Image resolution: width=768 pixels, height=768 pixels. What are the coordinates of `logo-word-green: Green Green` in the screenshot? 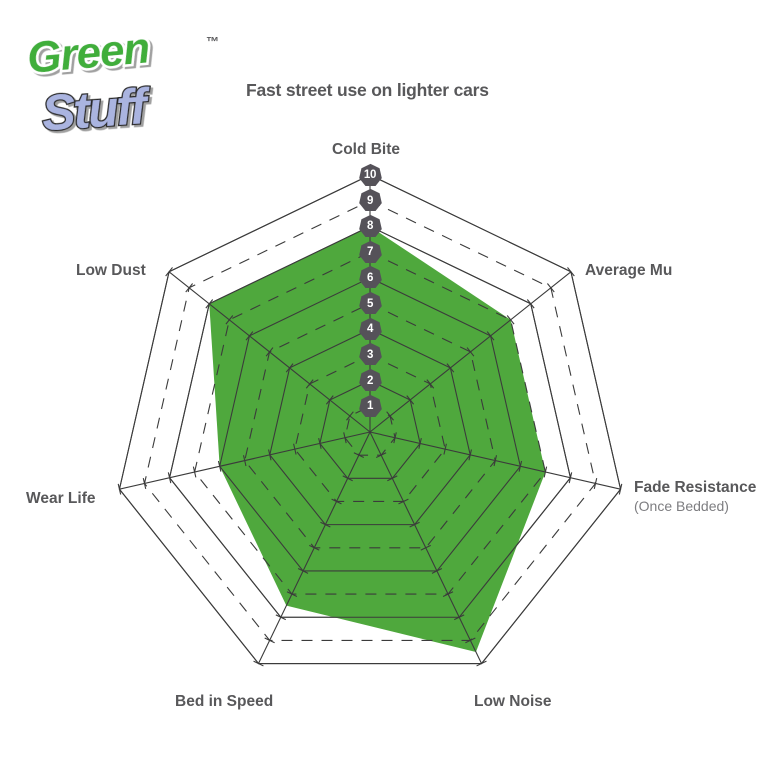 It's located at (89, 54).